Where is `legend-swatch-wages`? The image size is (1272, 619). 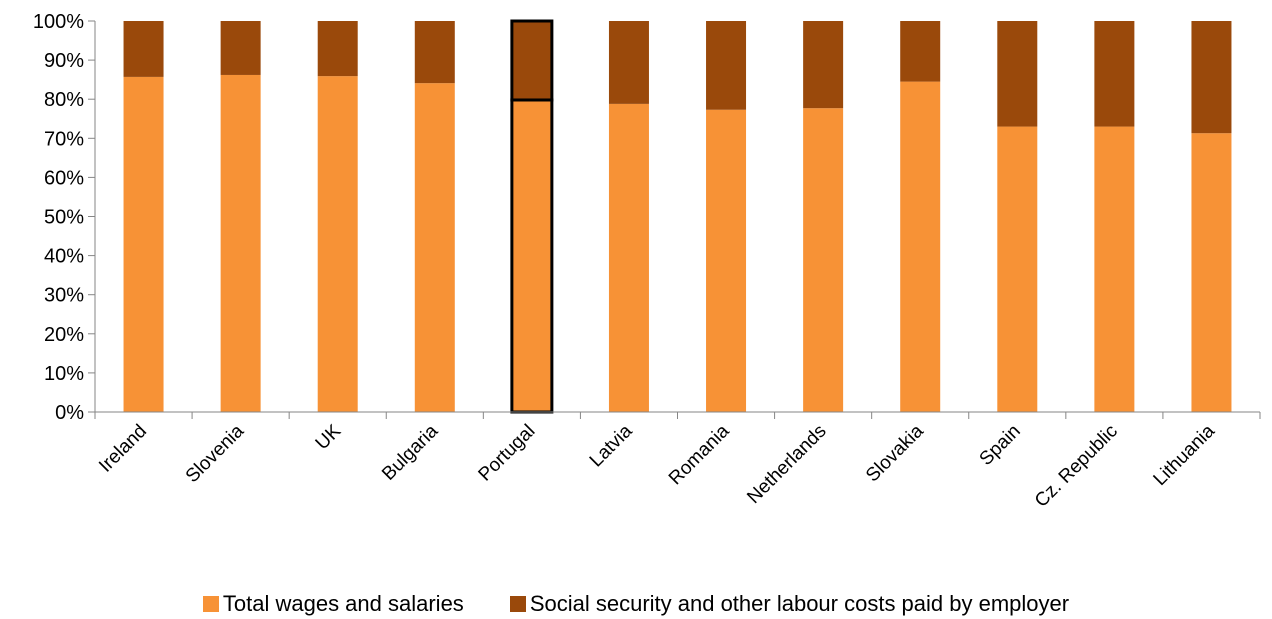 legend-swatch-wages is located at coordinates (210, 604).